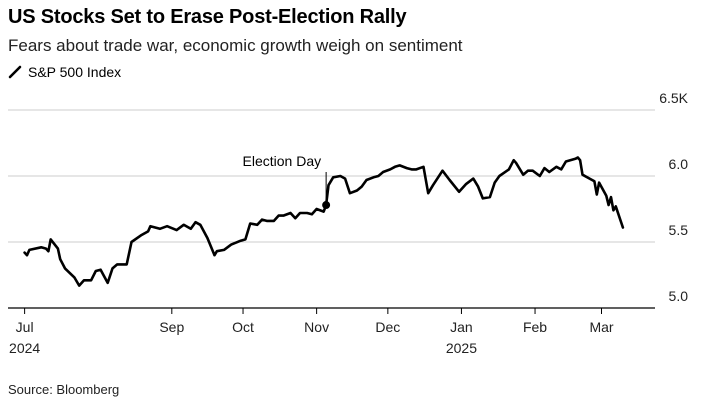  What do you see at coordinates (282, 161) in the screenshot?
I see `annotation-label: Election Day` at bounding box center [282, 161].